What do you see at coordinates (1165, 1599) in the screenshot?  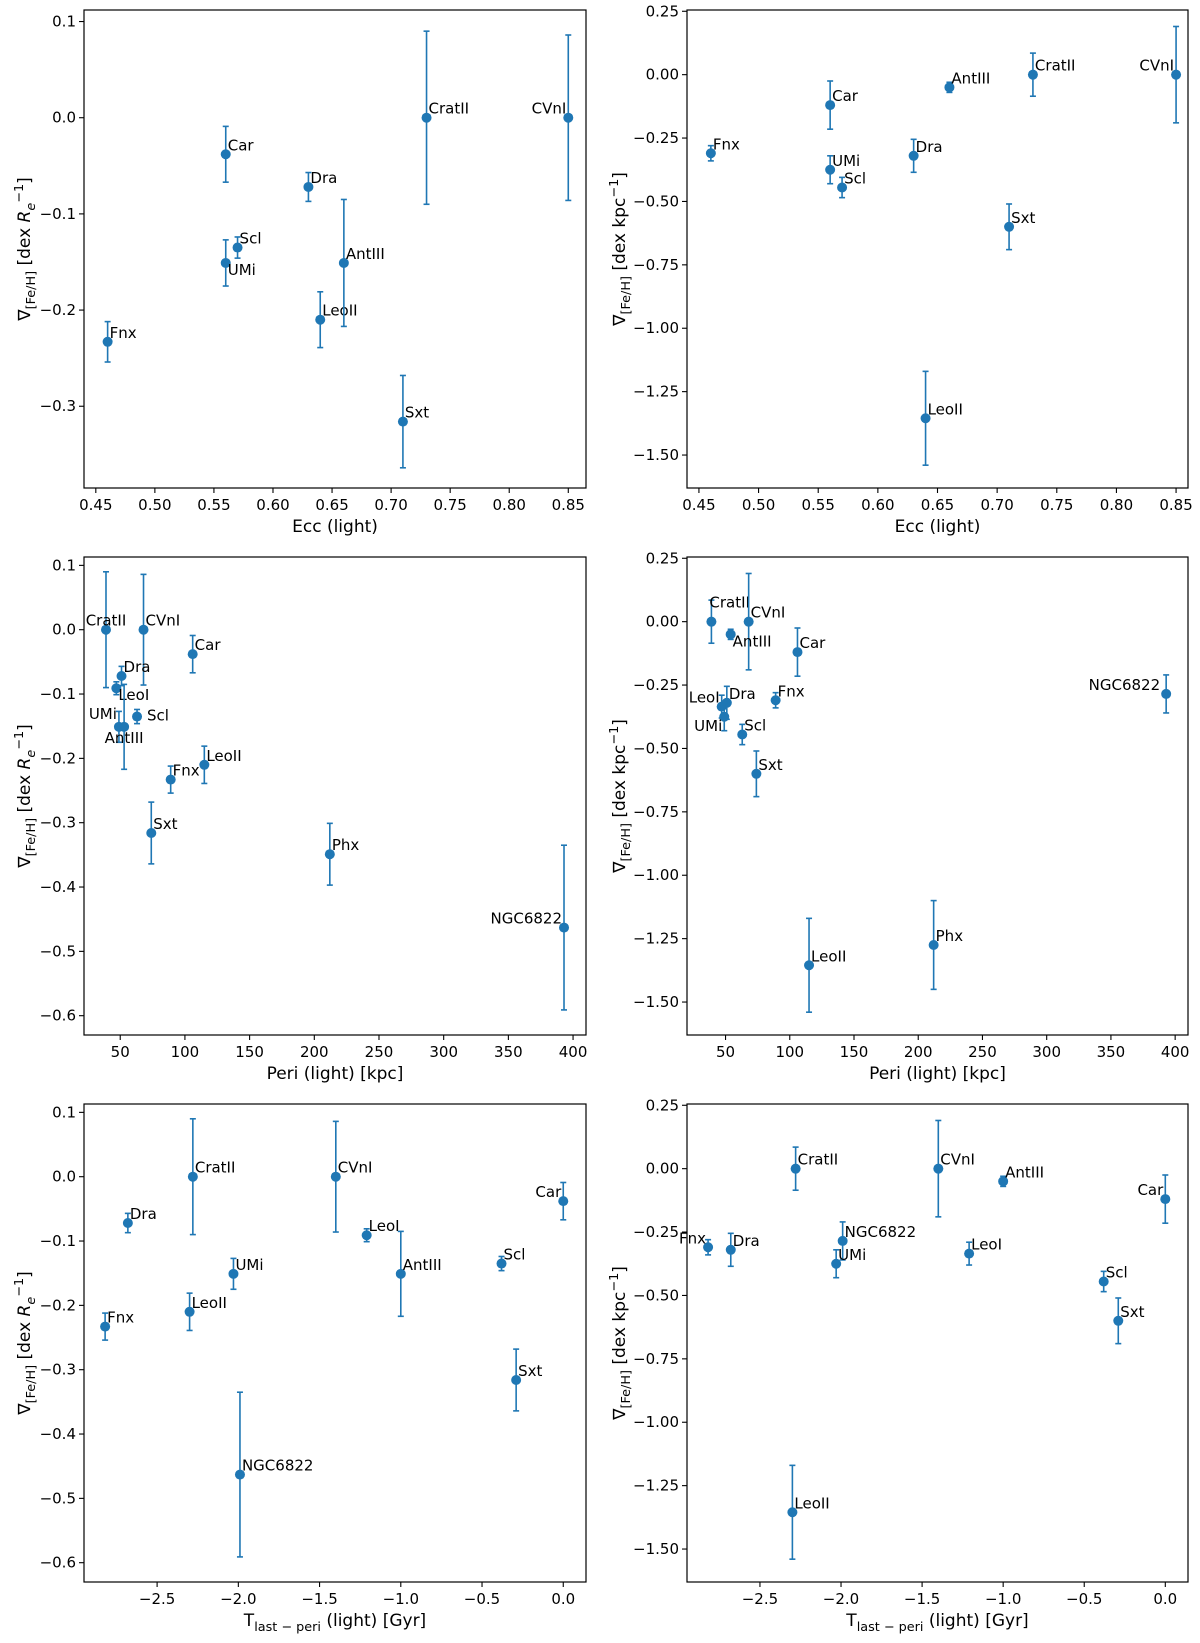 I see `x-tick-label: 0.0` at bounding box center [1165, 1599].